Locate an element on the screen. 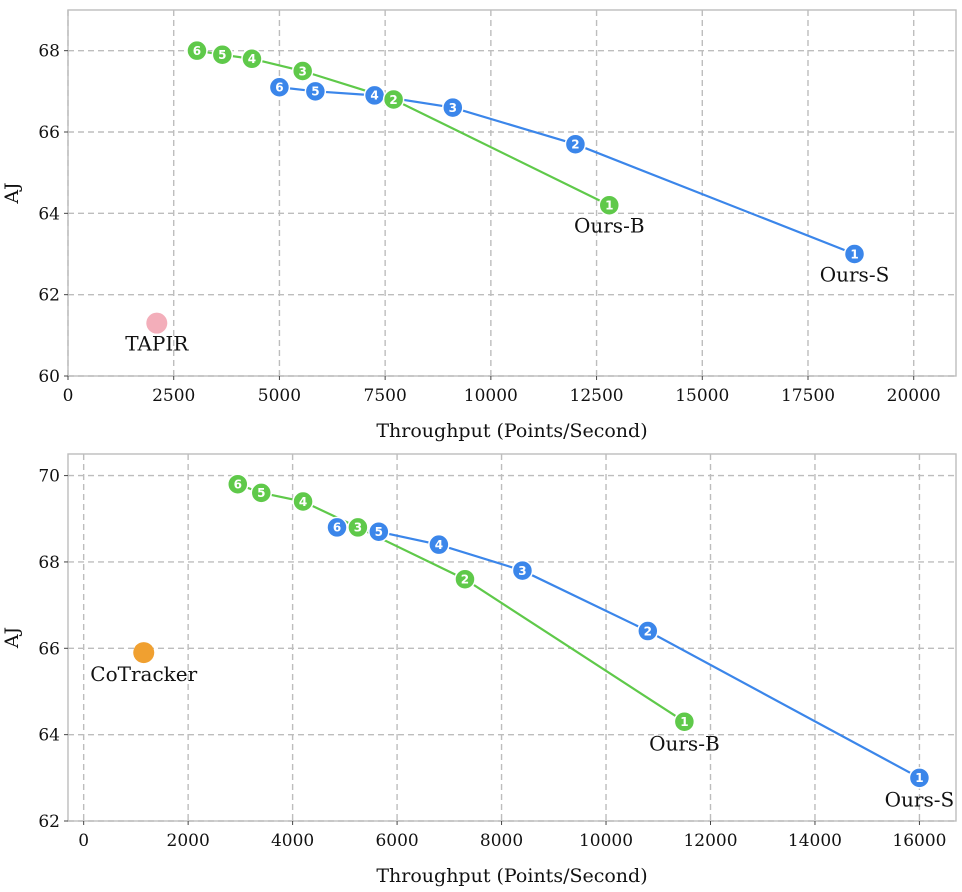 This screenshot has width=962, height=892. x-tick-label: 15000 is located at coordinates (702, 396).